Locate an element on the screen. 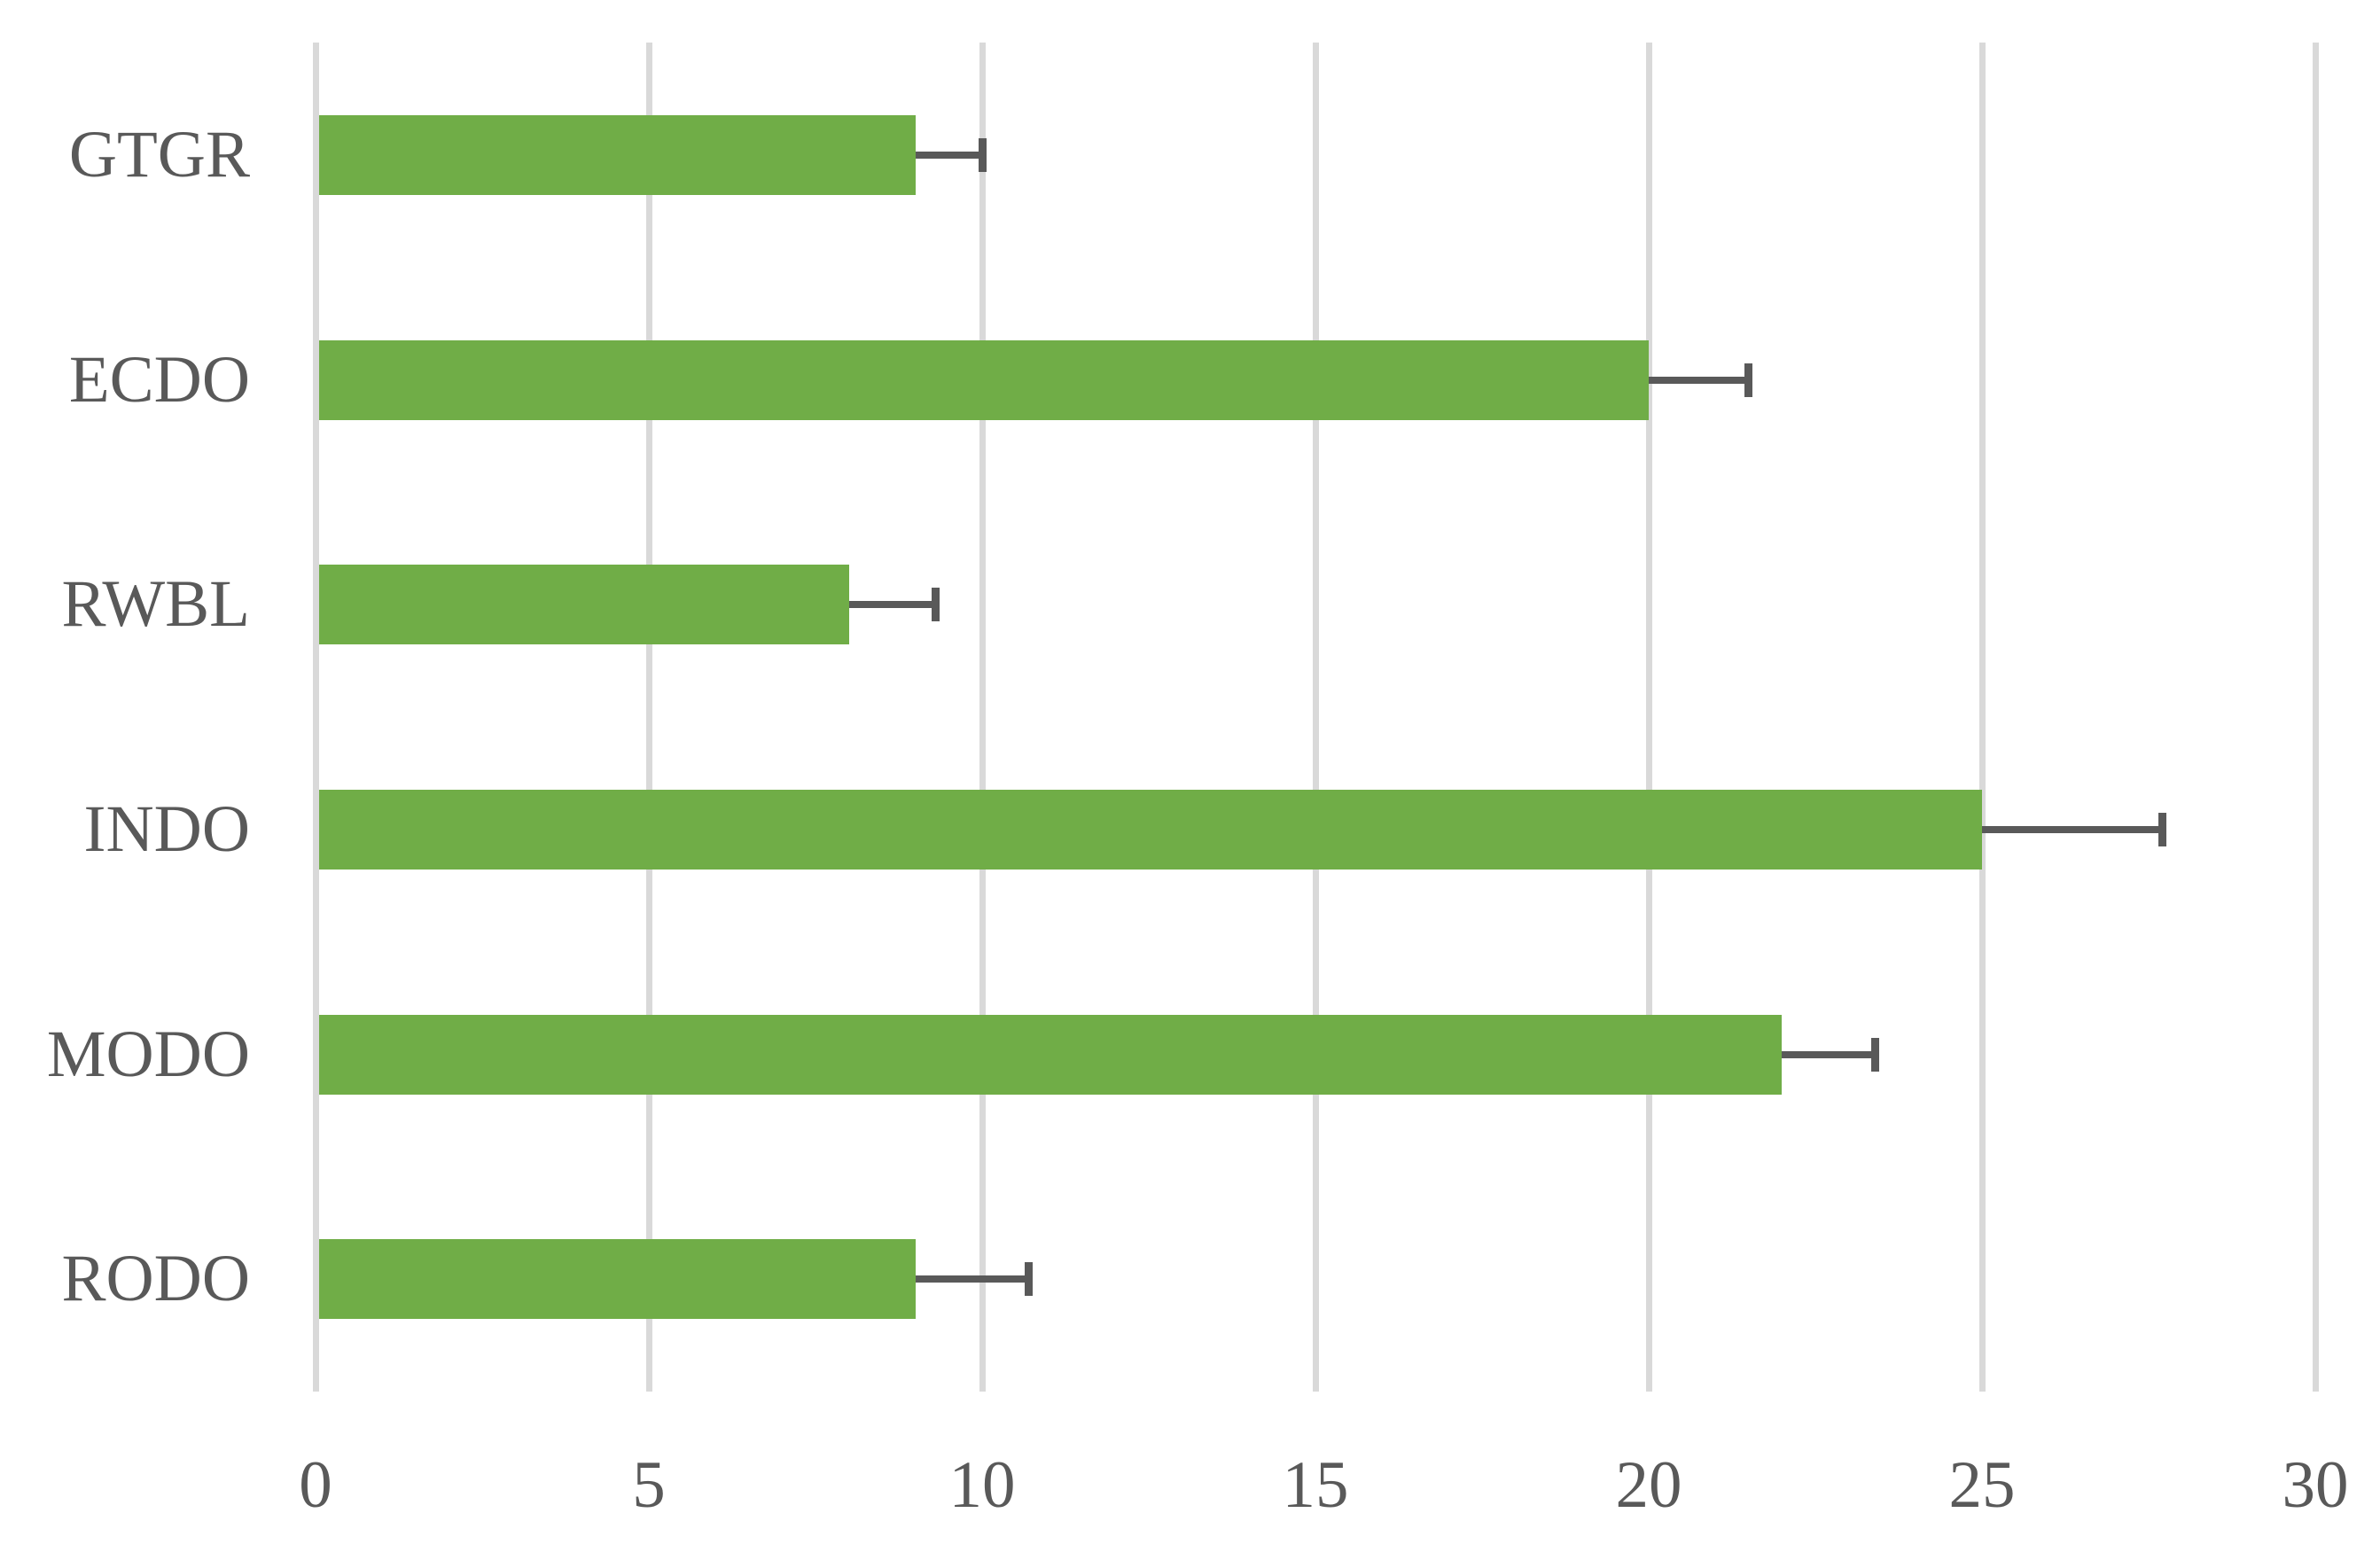 Image resolution: width=2380 pixels, height=1552 pixels. category-label: RWBL is located at coordinates (155, 604).